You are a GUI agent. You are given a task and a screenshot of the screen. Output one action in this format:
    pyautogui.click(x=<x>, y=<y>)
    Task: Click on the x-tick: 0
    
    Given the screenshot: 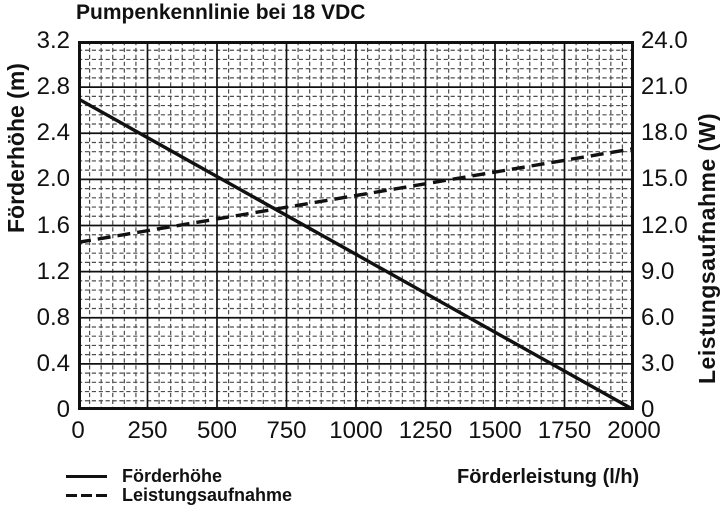 What is the action you would take?
    pyautogui.click(x=78, y=430)
    